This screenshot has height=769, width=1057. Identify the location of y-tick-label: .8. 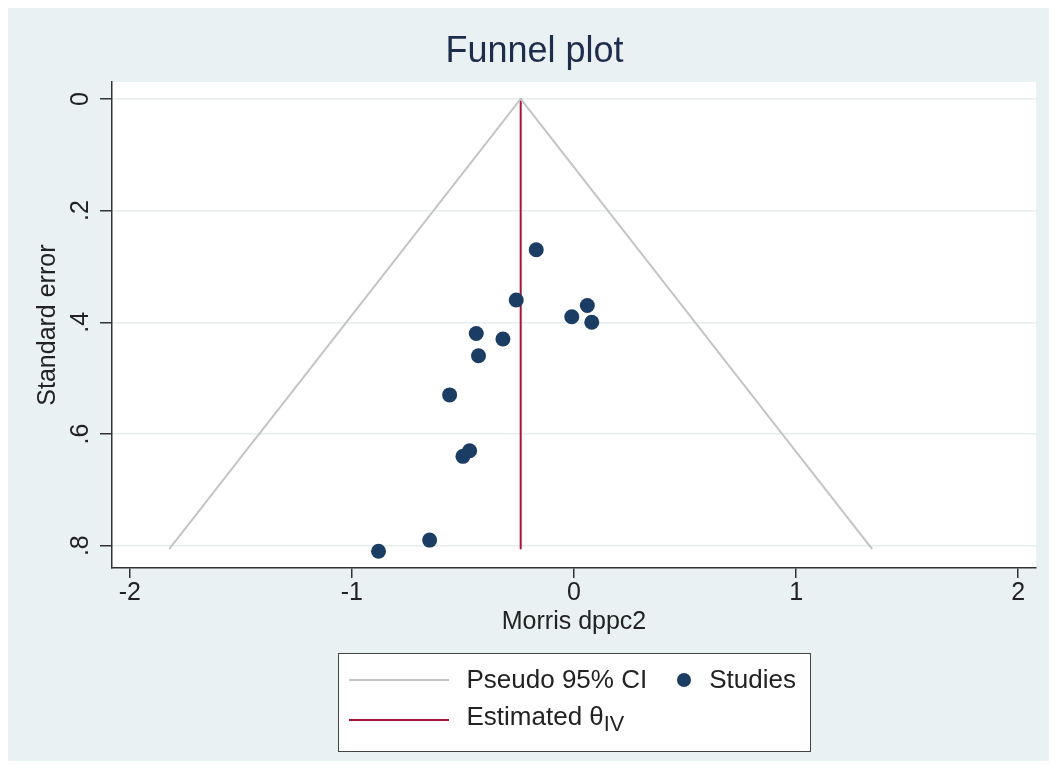
(79, 546).